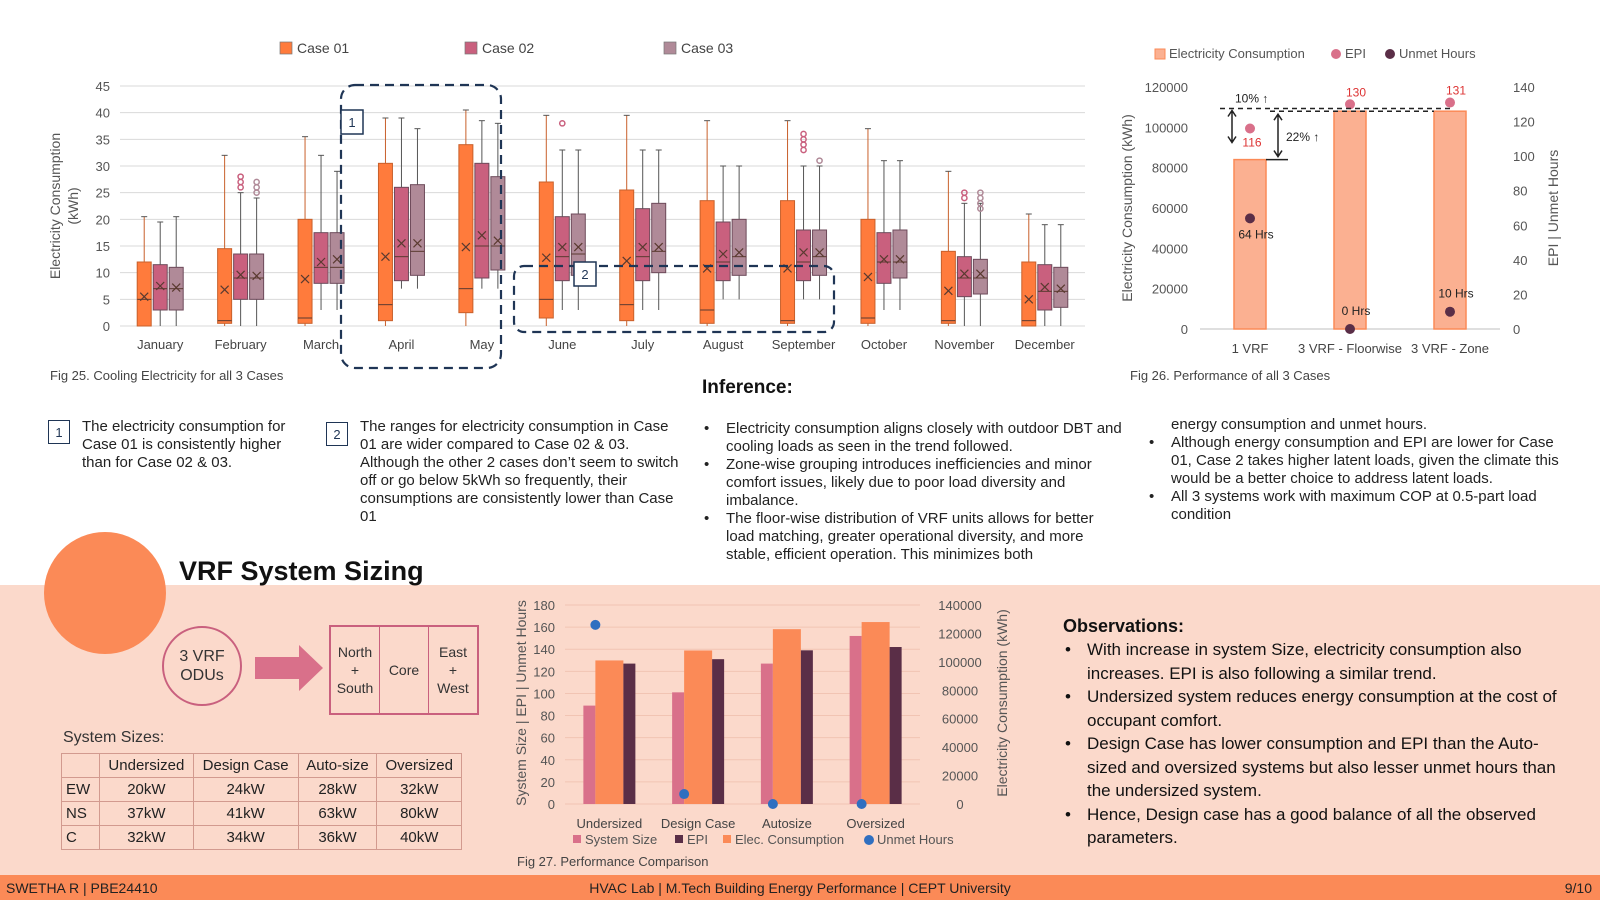 This screenshot has width=1600, height=900. What do you see at coordinates (1524, 122) in the screenshot?
I see `y2-tick-label: 120` at bounding box center [1524, 122].